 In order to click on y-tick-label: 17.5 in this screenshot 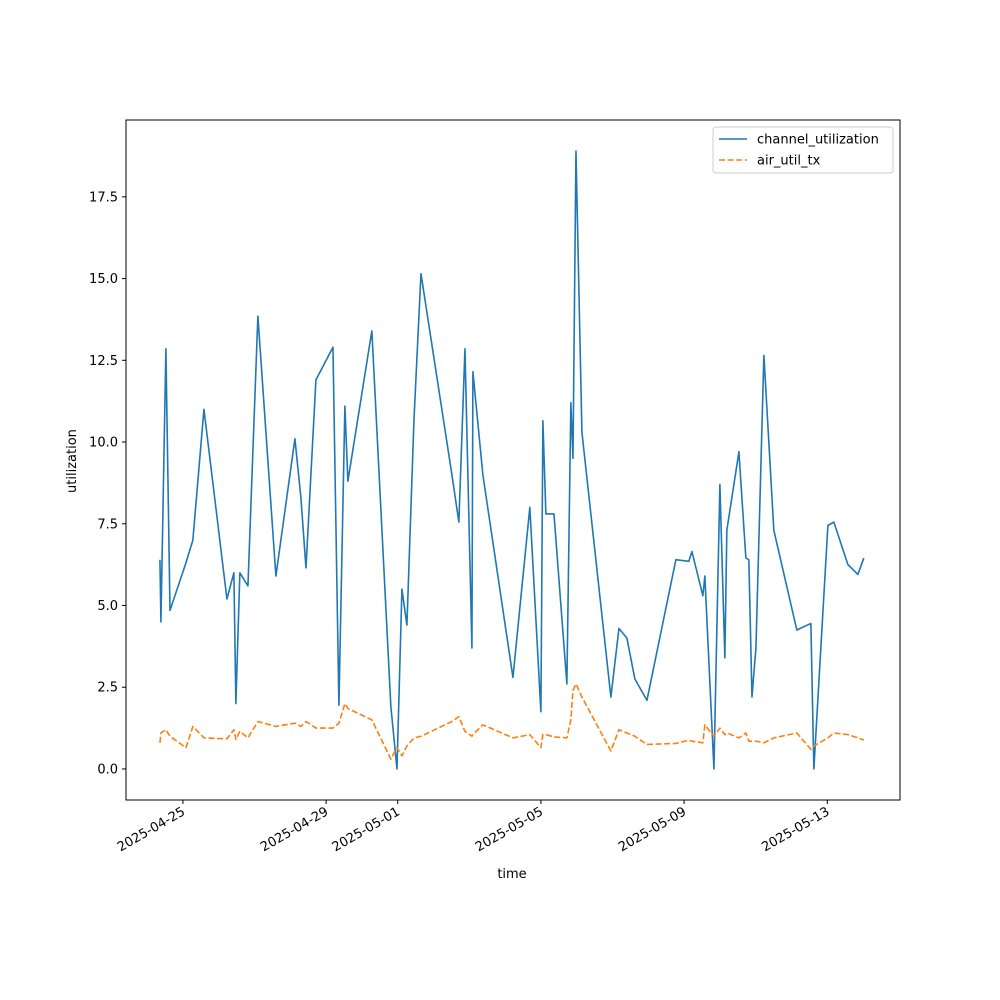, I will do `click(103, 197)`.